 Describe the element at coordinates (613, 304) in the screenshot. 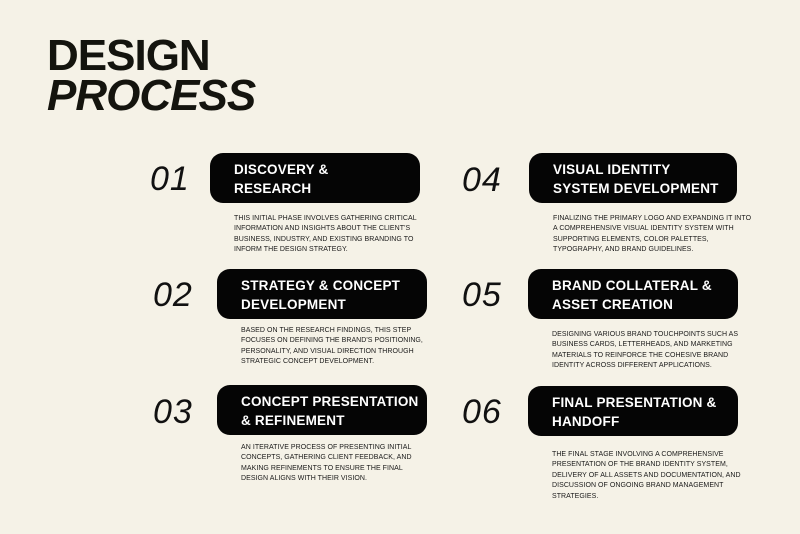

I see `step-5-heading-line-2: ASSET CREATION` at that location.